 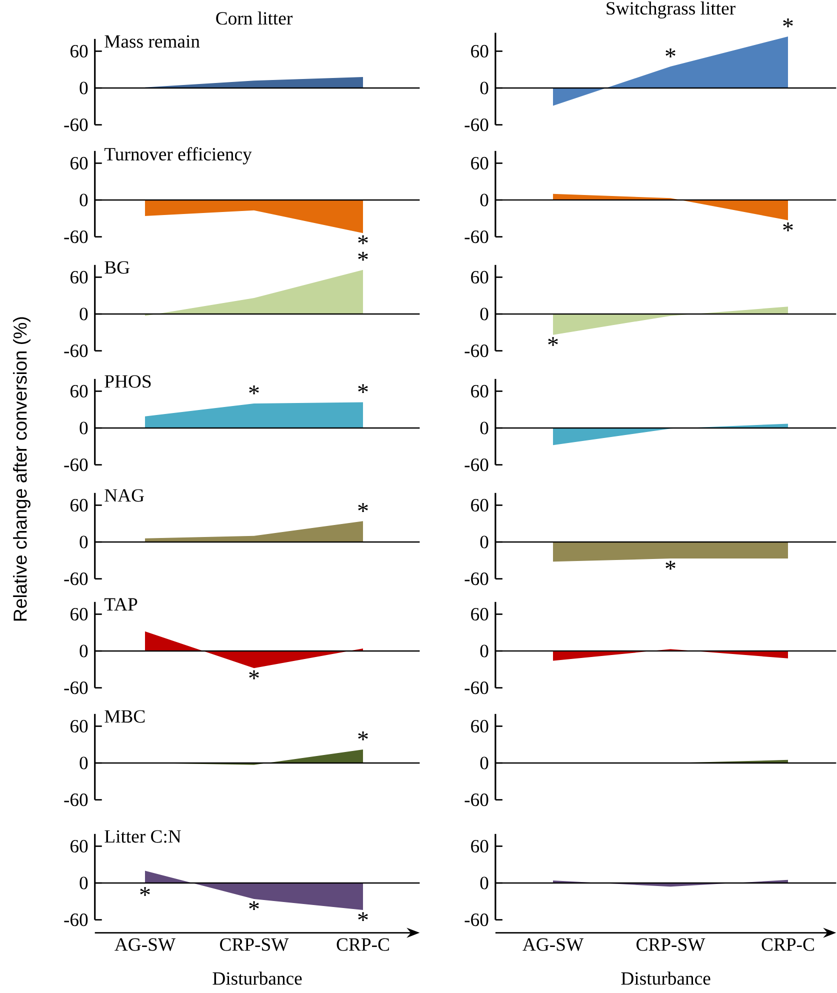 What do you see at coordinates (121, 604) in the screenshot?
I see `chart-title: TAP` at bounding box center [121, 604].